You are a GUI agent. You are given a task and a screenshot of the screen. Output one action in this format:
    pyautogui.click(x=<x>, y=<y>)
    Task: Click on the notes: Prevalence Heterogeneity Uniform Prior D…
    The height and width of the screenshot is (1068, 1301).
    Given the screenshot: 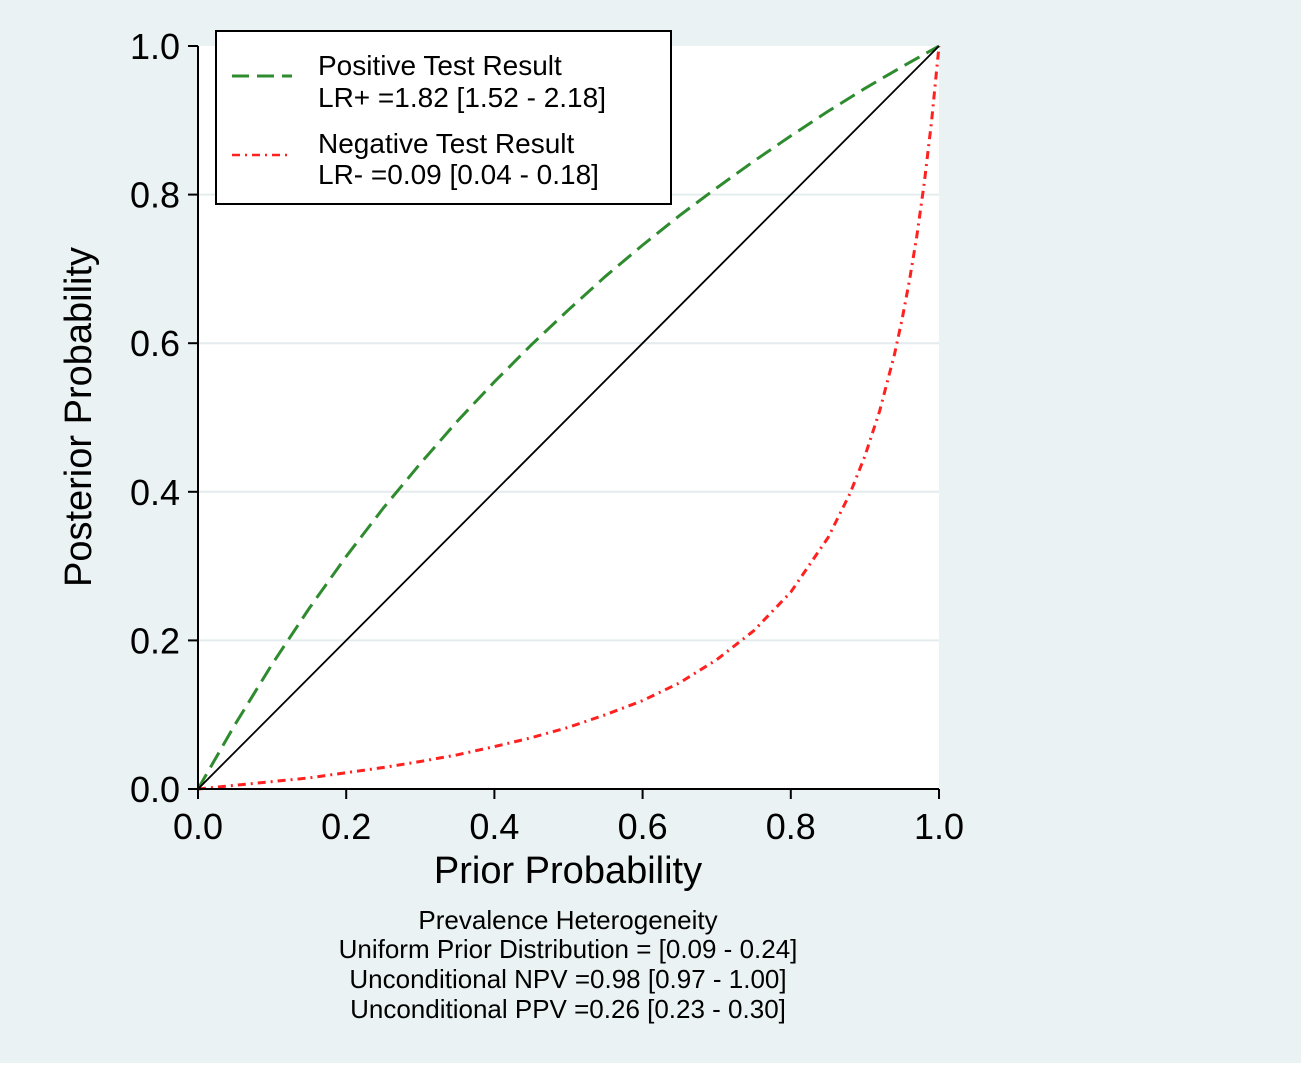 What is the action you would take?
    pyautogui.click(x=568, y=964)
    